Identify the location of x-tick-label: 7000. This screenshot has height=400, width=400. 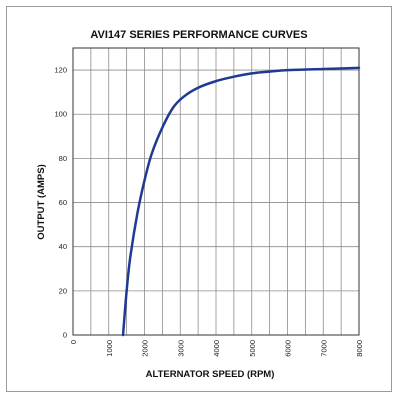
(323, 348).